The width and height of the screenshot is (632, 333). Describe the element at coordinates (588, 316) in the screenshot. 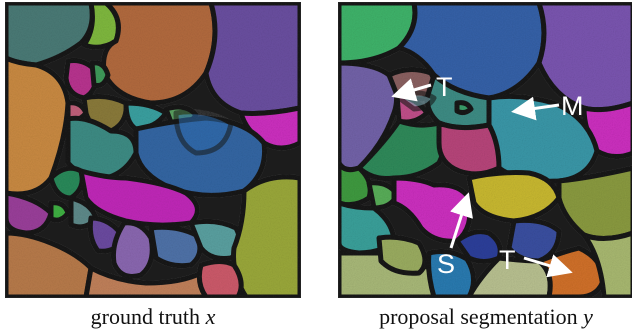

I see `caption-right-variable: y` at that location.